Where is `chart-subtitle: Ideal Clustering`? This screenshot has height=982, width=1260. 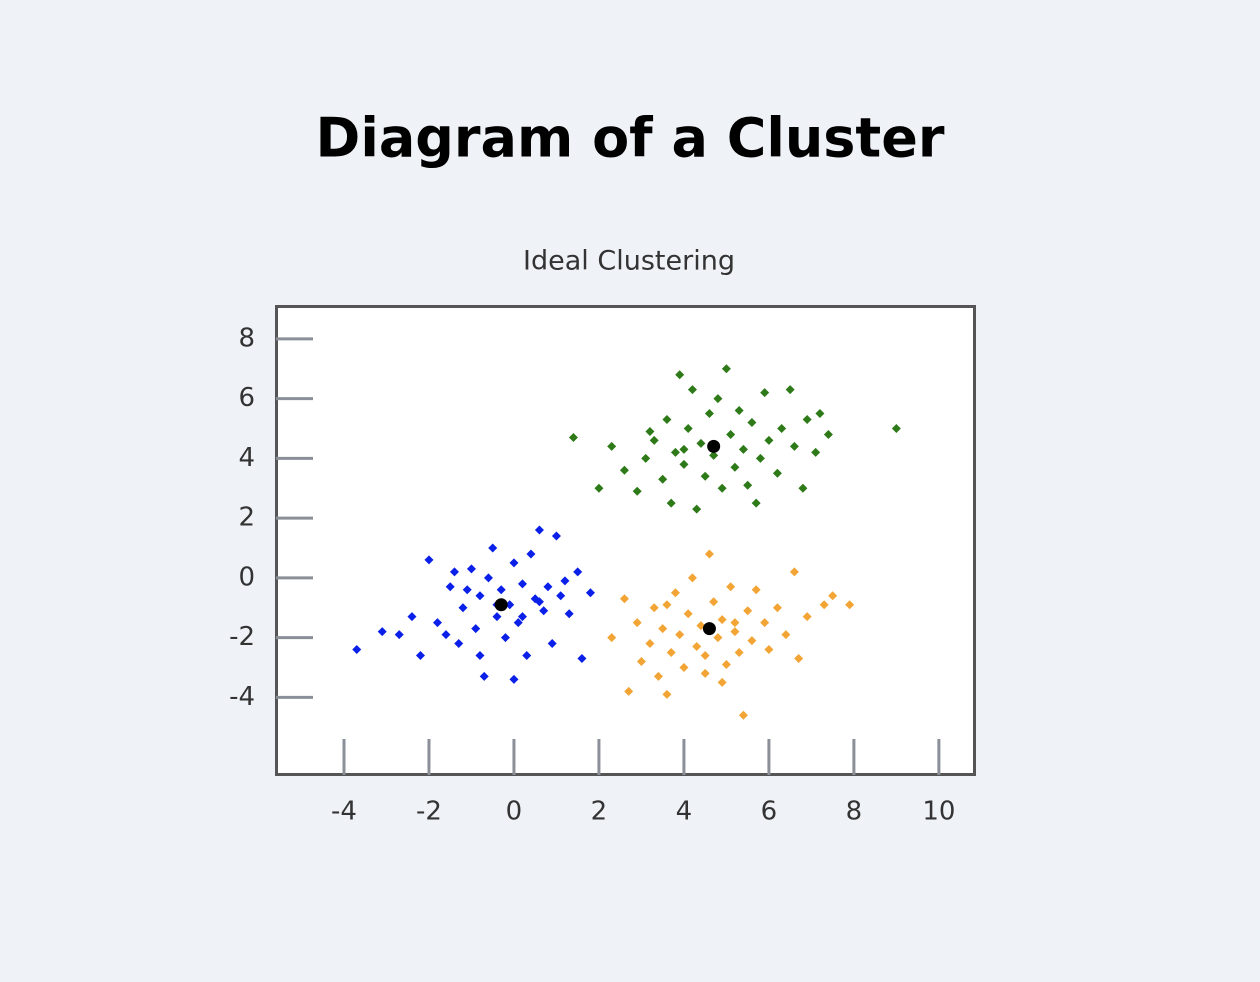
chart-subtitle: Ideal Clustering is located at coordinates (629, 261).